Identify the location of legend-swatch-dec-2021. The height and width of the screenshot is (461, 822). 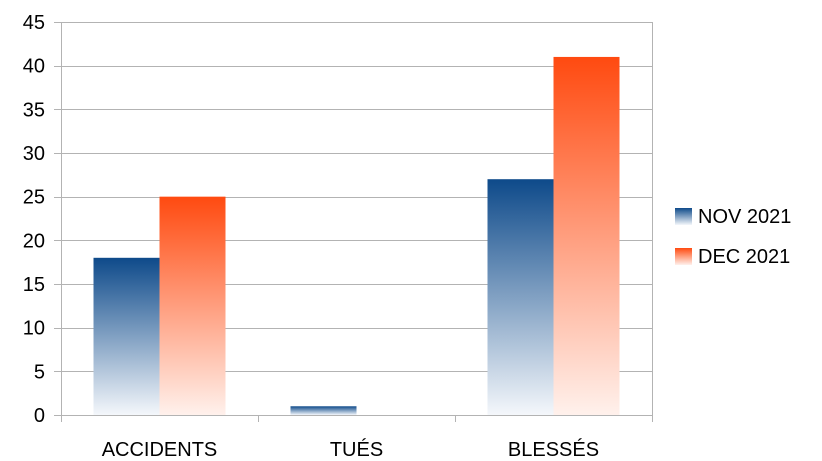
(683, 256).